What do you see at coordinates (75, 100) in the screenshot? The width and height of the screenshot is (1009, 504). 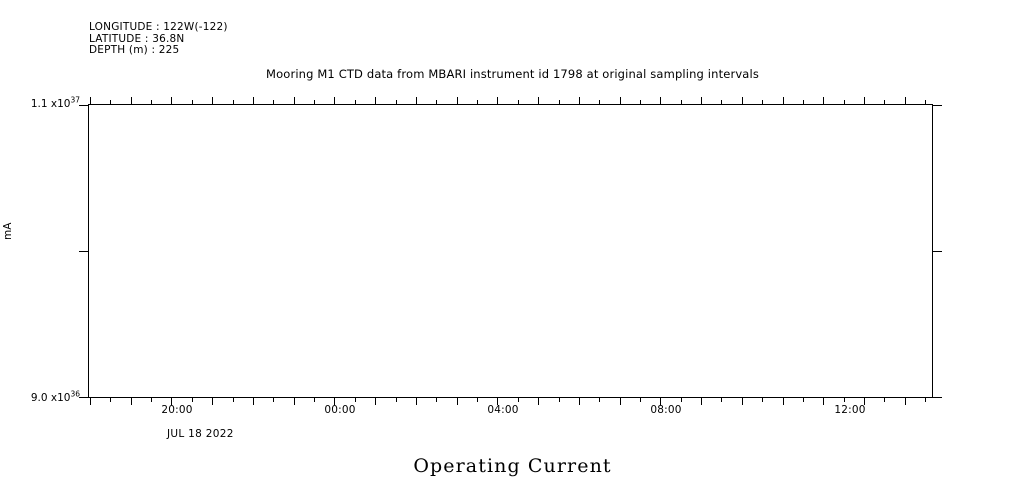 I see `y-axis-label-max-exponent: 37` at bounding box center [75, 100].